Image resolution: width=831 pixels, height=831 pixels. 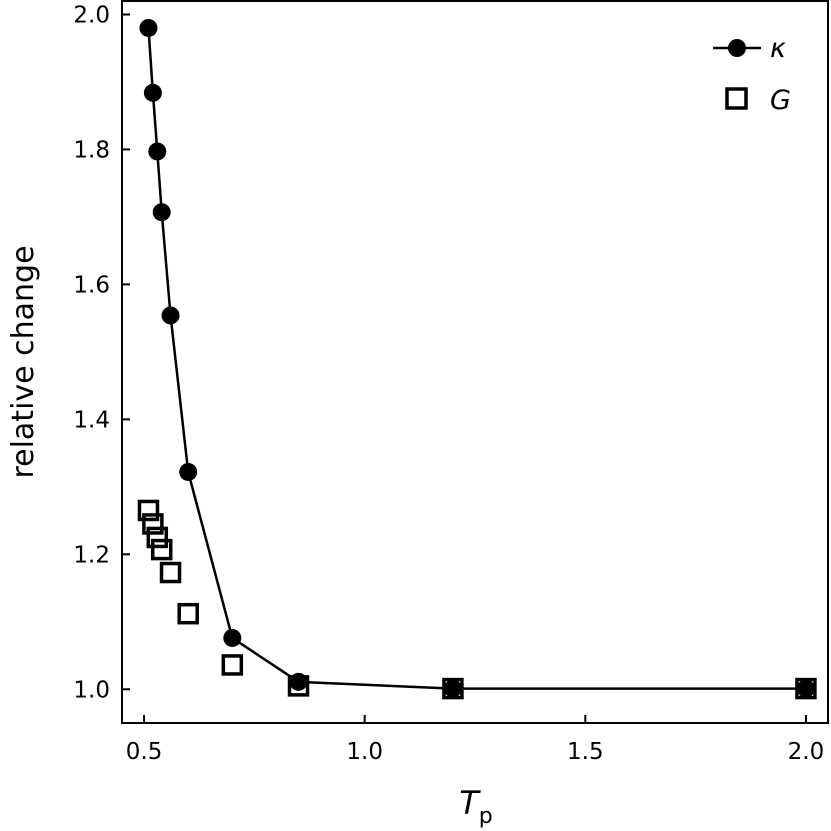 I want to click on y-tick-label: 2.0, so click(x=91, y=15).